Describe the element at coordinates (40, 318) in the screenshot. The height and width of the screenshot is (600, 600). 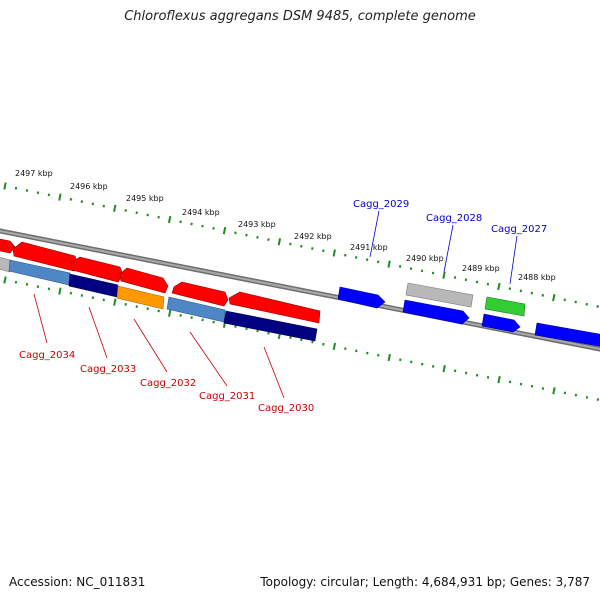
I see `leader-cagg-2034` at that location.